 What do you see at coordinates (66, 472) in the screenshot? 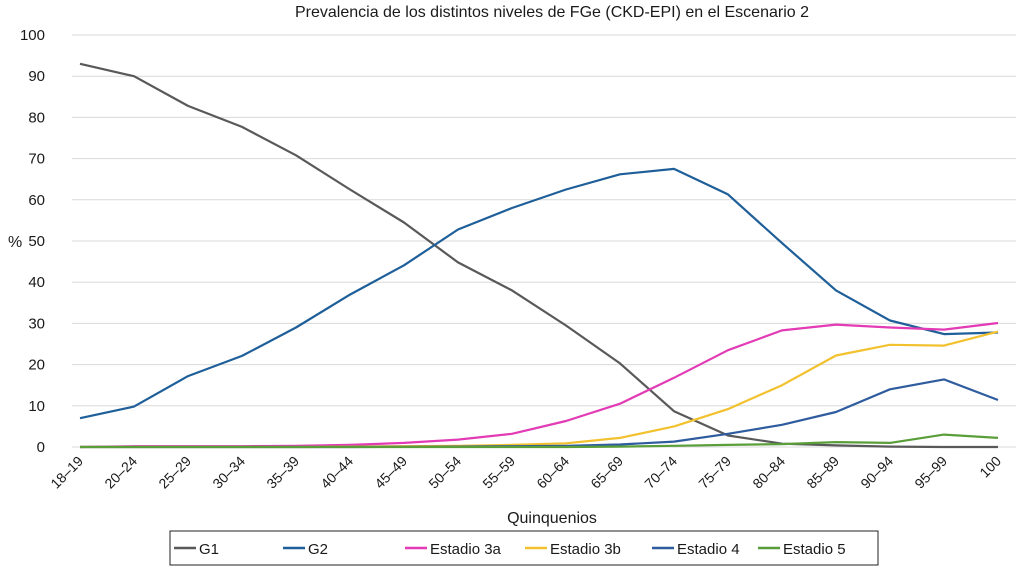
I see `x-tick-label: 18–19` at bounding box center [66, 472].